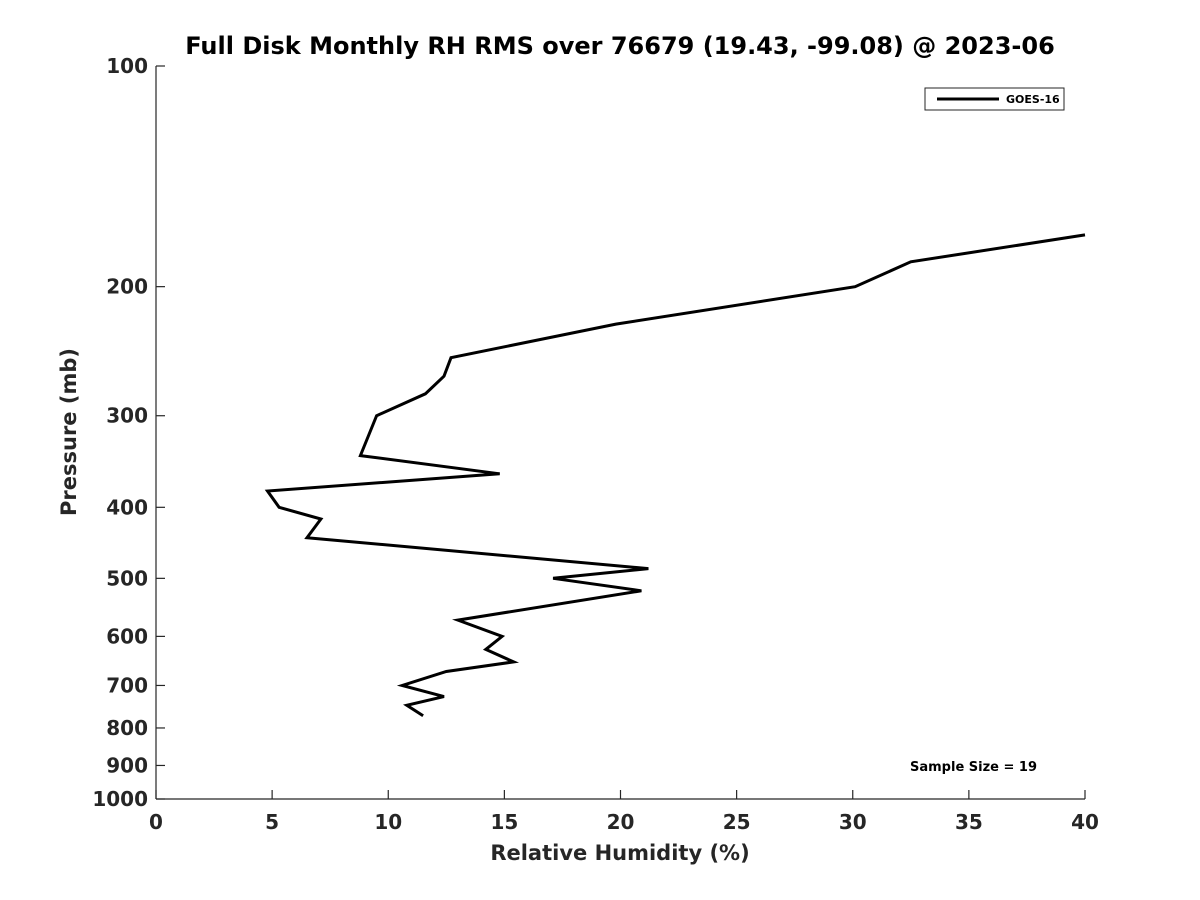 This screenshot has height=900, width=1200. What do you see at coordinates (853, 822) in the screenshot?
I see `x-tick-label: 30` at bounding box center [853, 822].